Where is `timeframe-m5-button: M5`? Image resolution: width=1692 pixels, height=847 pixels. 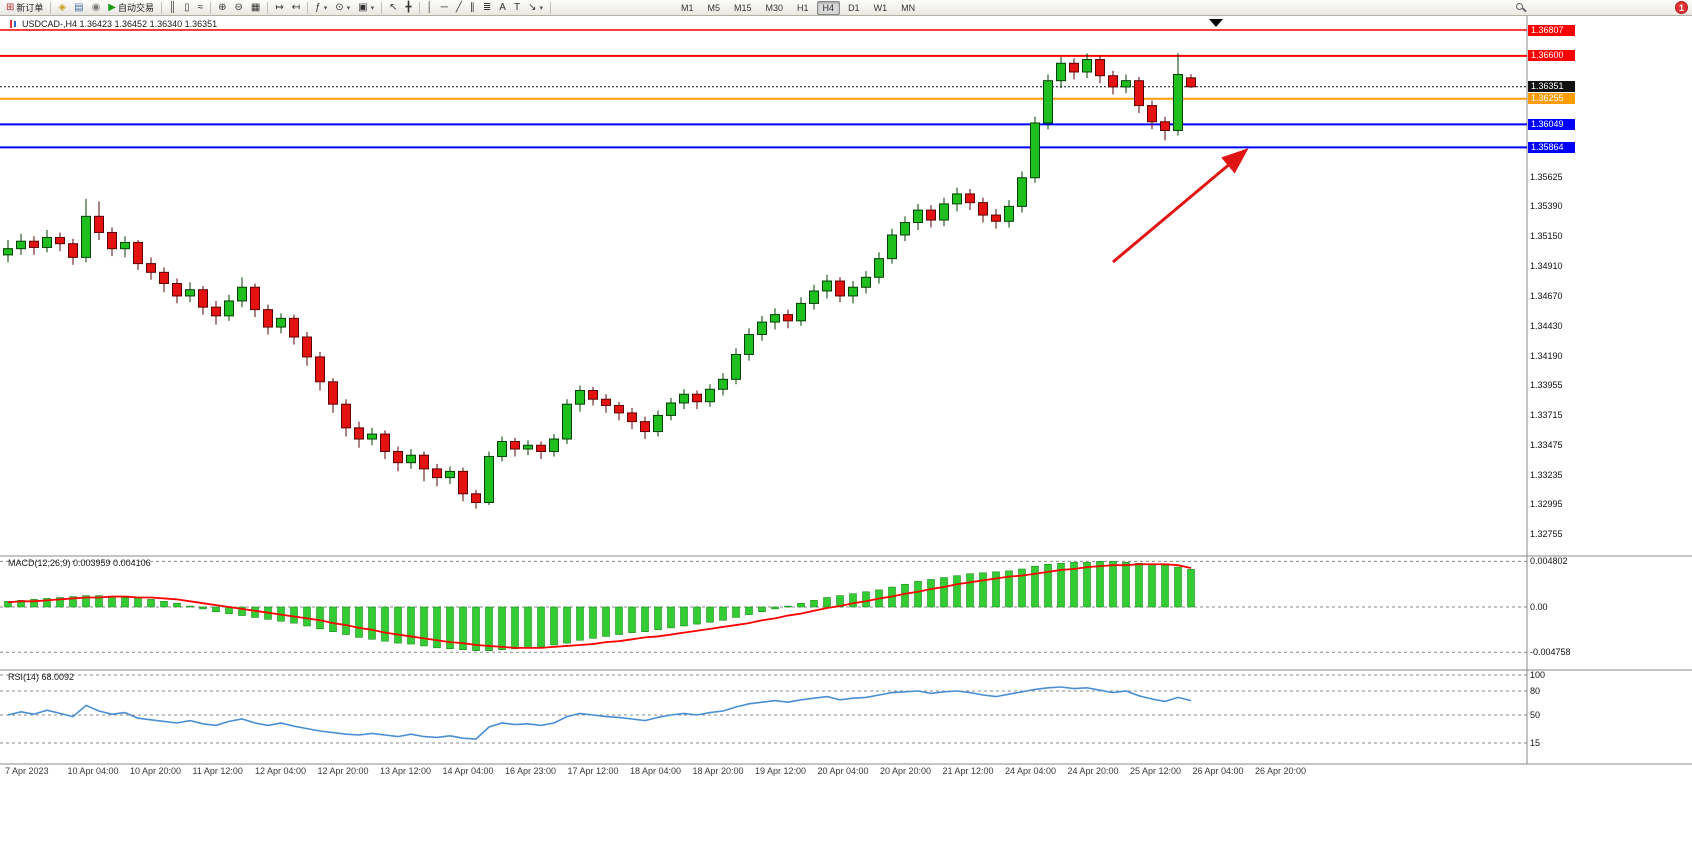 timeframe-m5-button: M5 is located at coordinates (713, 7).